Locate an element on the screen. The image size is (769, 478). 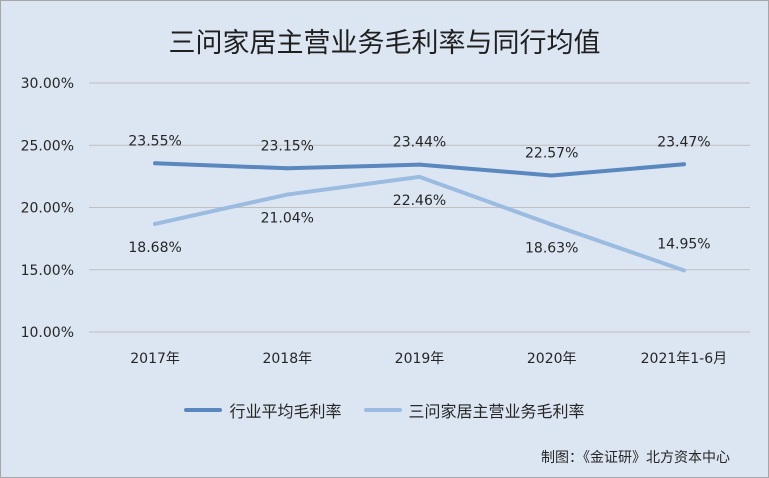
y-tick-label: 20.00% is located at coordinates (47, 209).